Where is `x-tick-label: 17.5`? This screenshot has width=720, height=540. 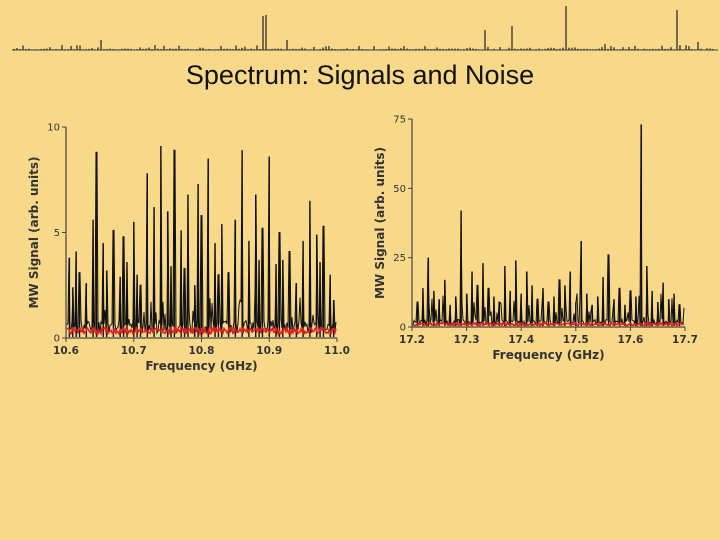
x-tick-label: 17.5 is located at coordinates (576, 340).